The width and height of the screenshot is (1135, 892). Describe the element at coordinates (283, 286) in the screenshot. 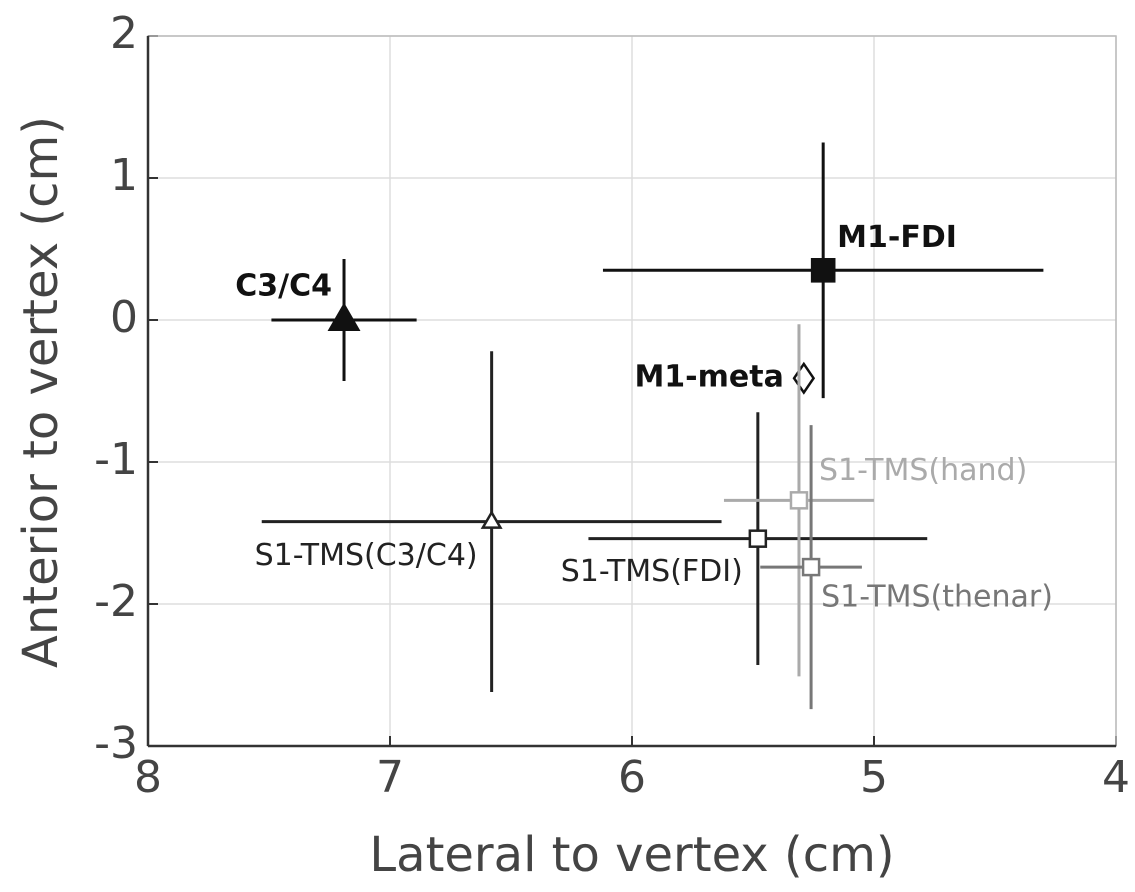

I see `point-label: C3/C4` at that location.